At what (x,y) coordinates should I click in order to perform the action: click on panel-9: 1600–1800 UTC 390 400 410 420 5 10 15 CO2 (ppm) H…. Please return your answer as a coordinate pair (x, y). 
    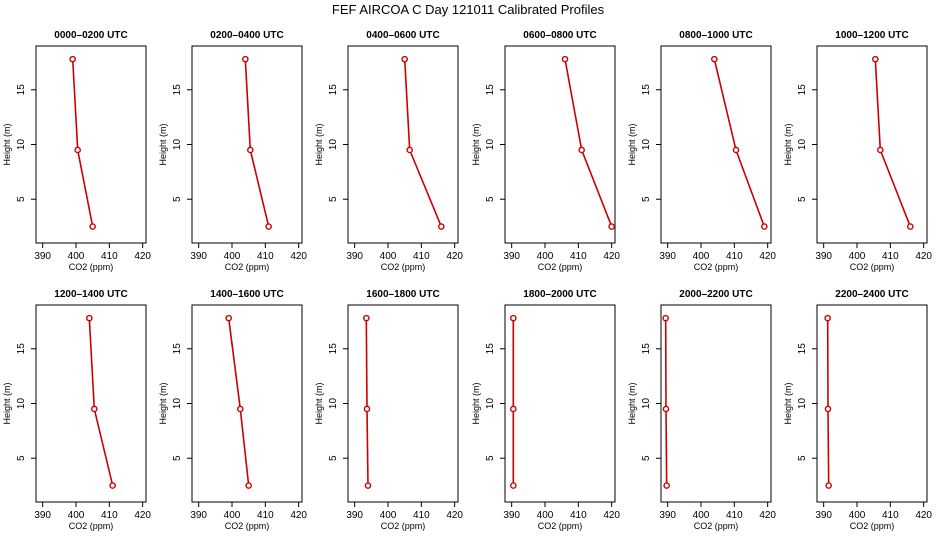
    Looking at the image, I should click on (388, 410).